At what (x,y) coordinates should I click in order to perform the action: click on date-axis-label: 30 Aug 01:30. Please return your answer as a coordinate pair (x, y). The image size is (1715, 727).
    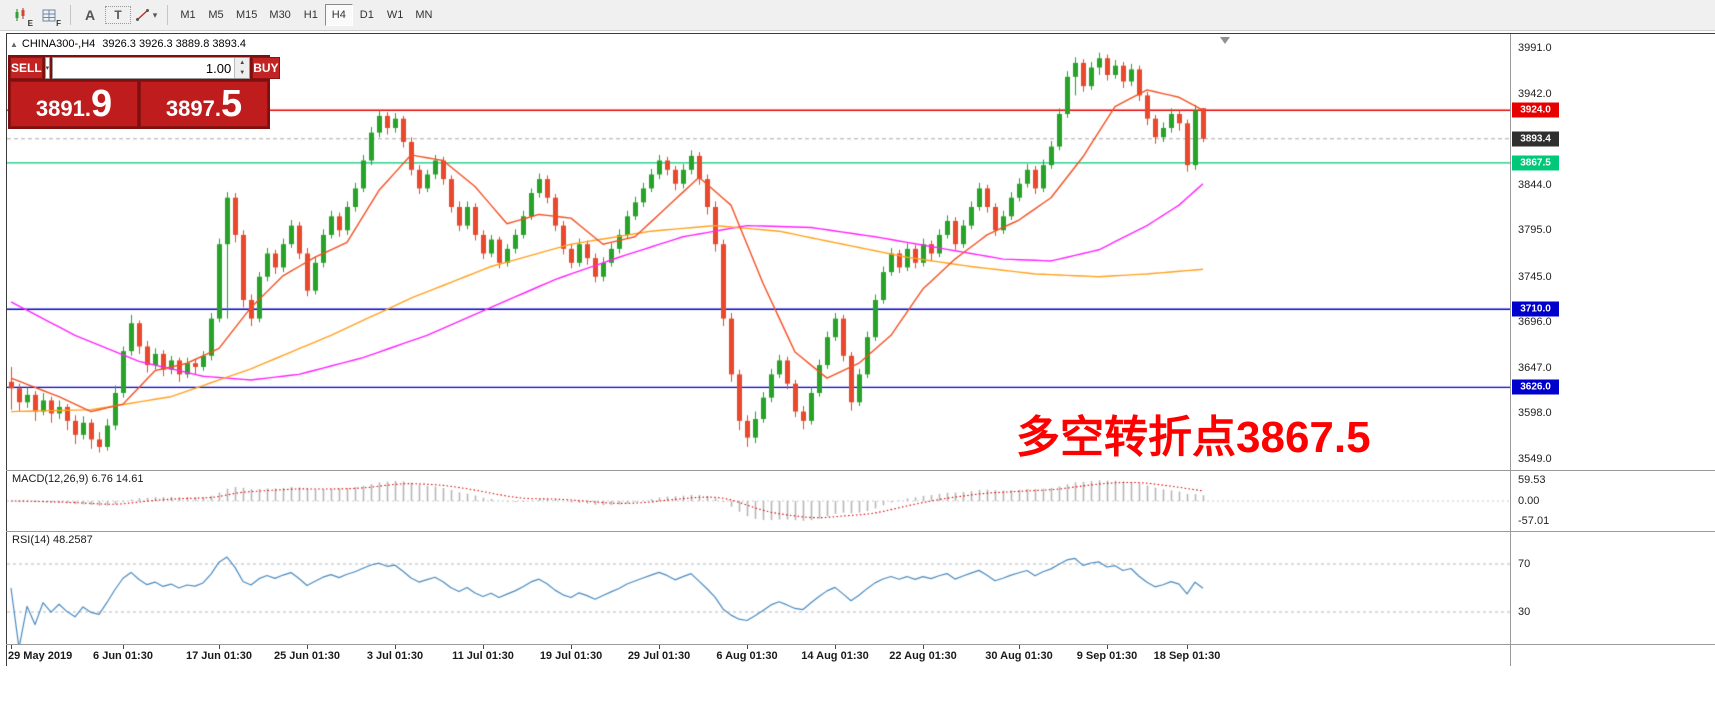
    Looking at the image, I should click on (1019, 656).